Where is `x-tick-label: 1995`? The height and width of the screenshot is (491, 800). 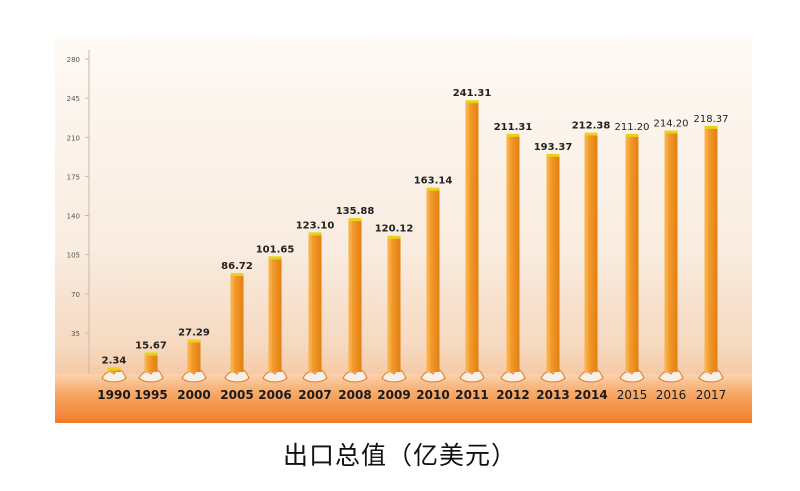
x-tick-label: 1995 is located at coordinates (150, 395).